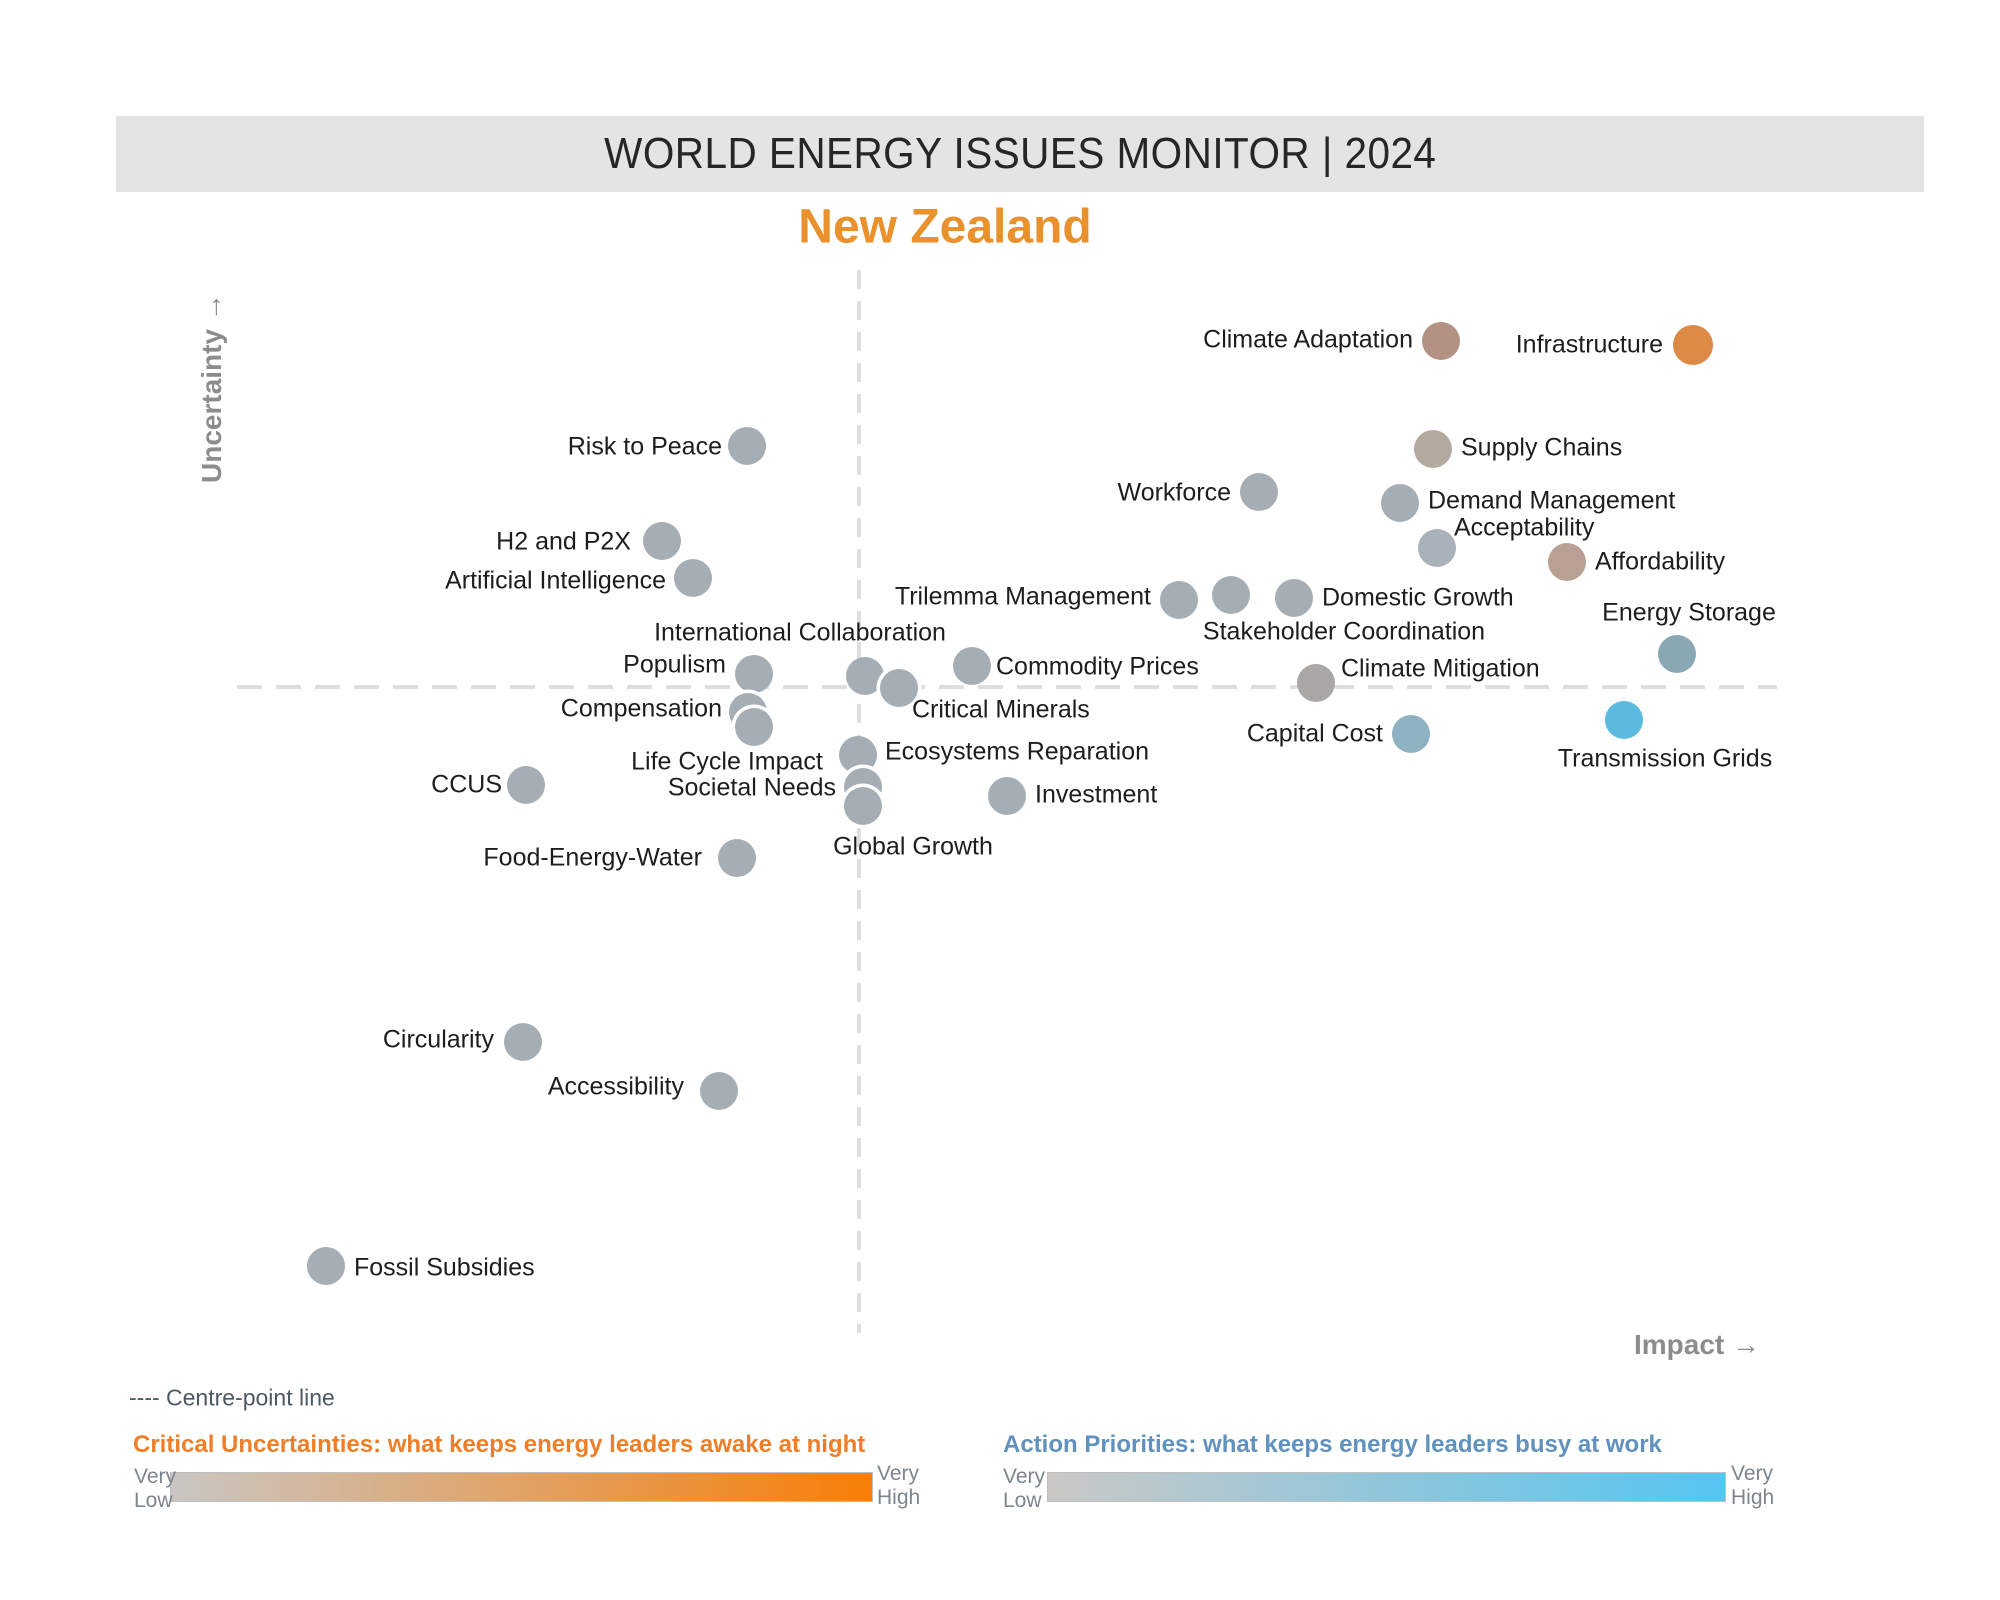 The height and width of the screenshot is (1600, 2000). I want to click on issue-label-artificial-intelligence: Artificial Intelligence, so click(555, 580).